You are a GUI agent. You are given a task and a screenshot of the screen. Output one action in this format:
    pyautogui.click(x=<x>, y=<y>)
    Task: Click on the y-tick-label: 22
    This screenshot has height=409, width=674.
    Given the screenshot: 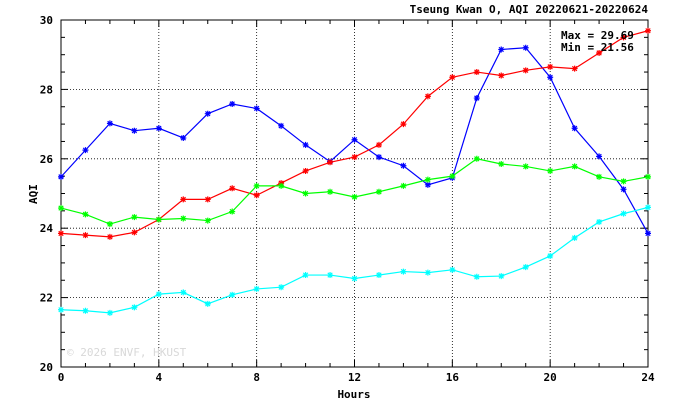 What is the action you would take?
    pyautogui.click(x=46, y=298)
    